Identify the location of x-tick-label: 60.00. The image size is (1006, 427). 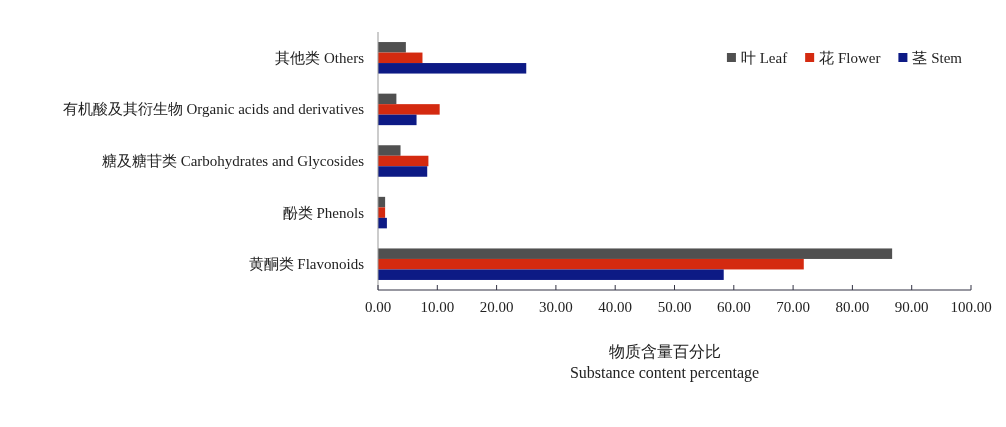
(733, 307).